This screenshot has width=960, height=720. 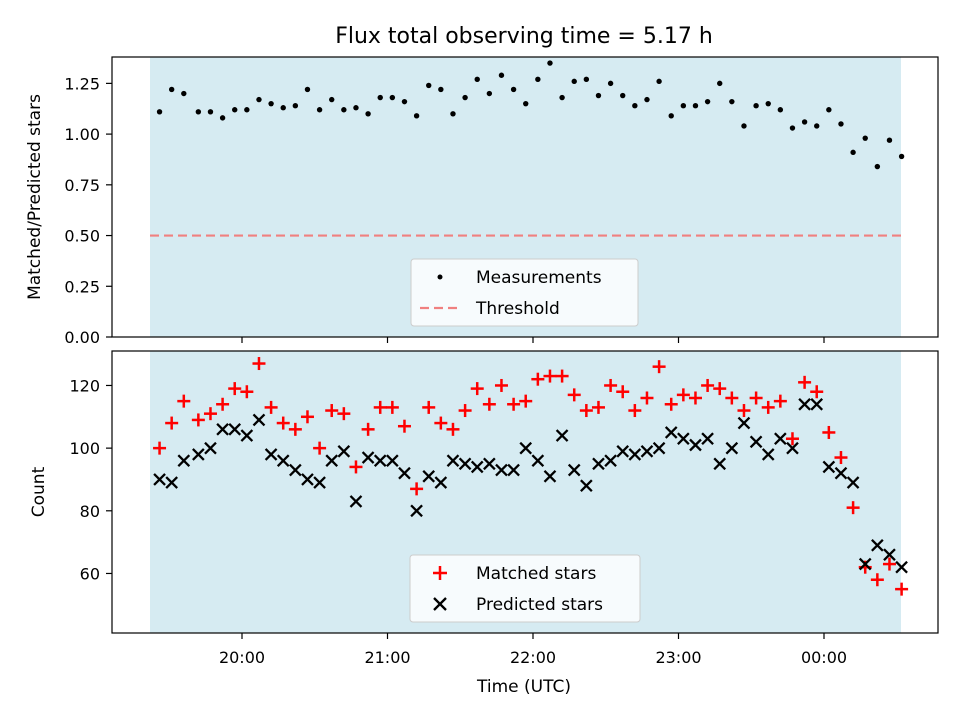 I want to click on top-legend: Measurements Threshold, so click(x=524, y=292).